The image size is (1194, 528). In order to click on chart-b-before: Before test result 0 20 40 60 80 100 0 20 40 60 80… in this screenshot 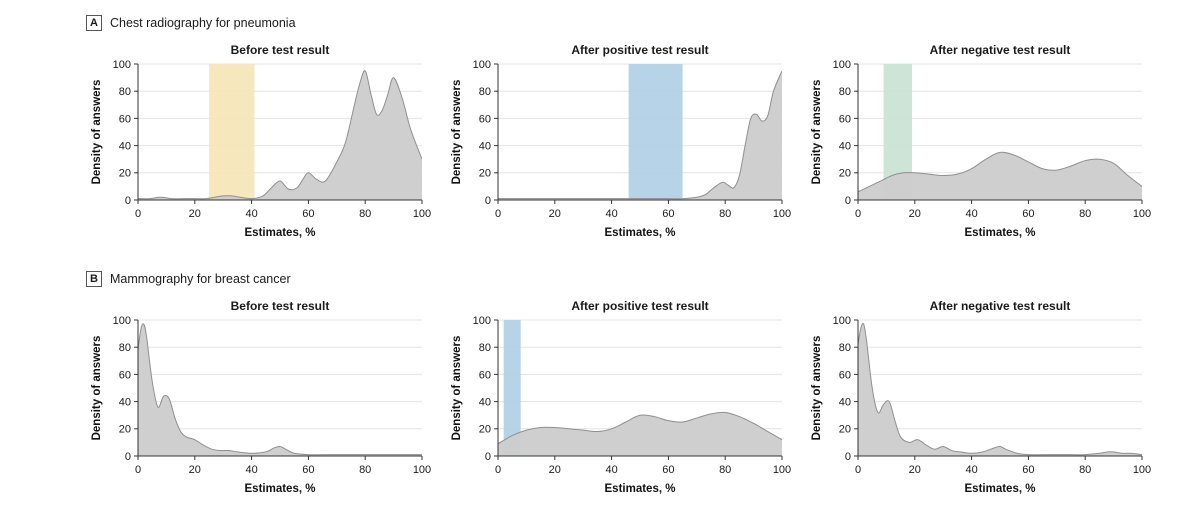, I will do `click(260, 399)`.